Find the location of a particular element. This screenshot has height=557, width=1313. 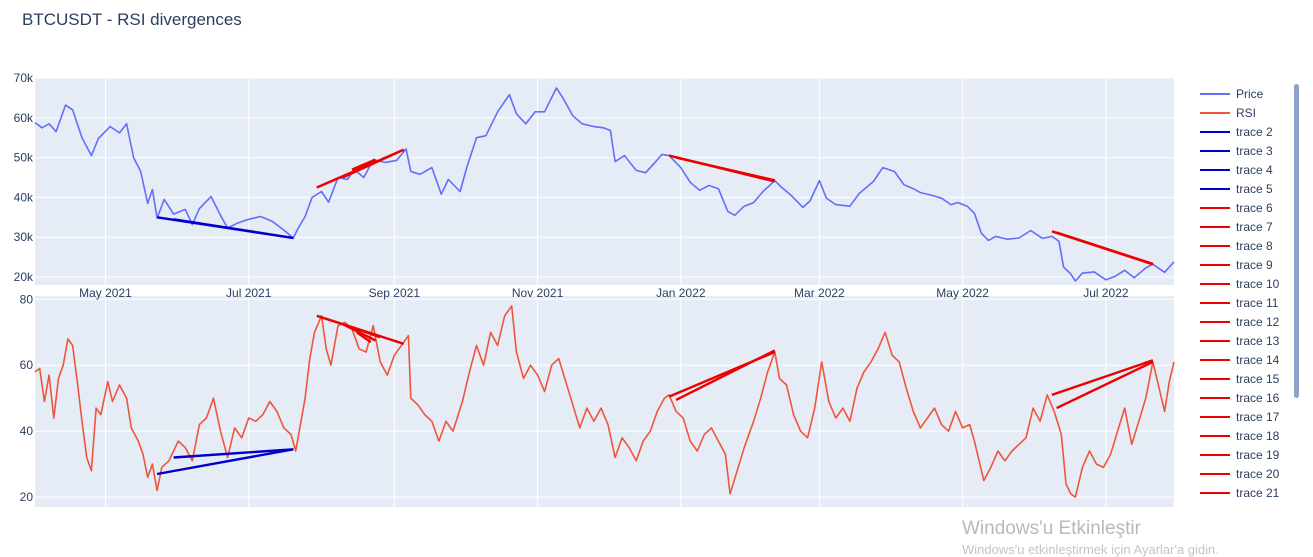

legend-item: trace 9 is located at coordinates (1250, 264).